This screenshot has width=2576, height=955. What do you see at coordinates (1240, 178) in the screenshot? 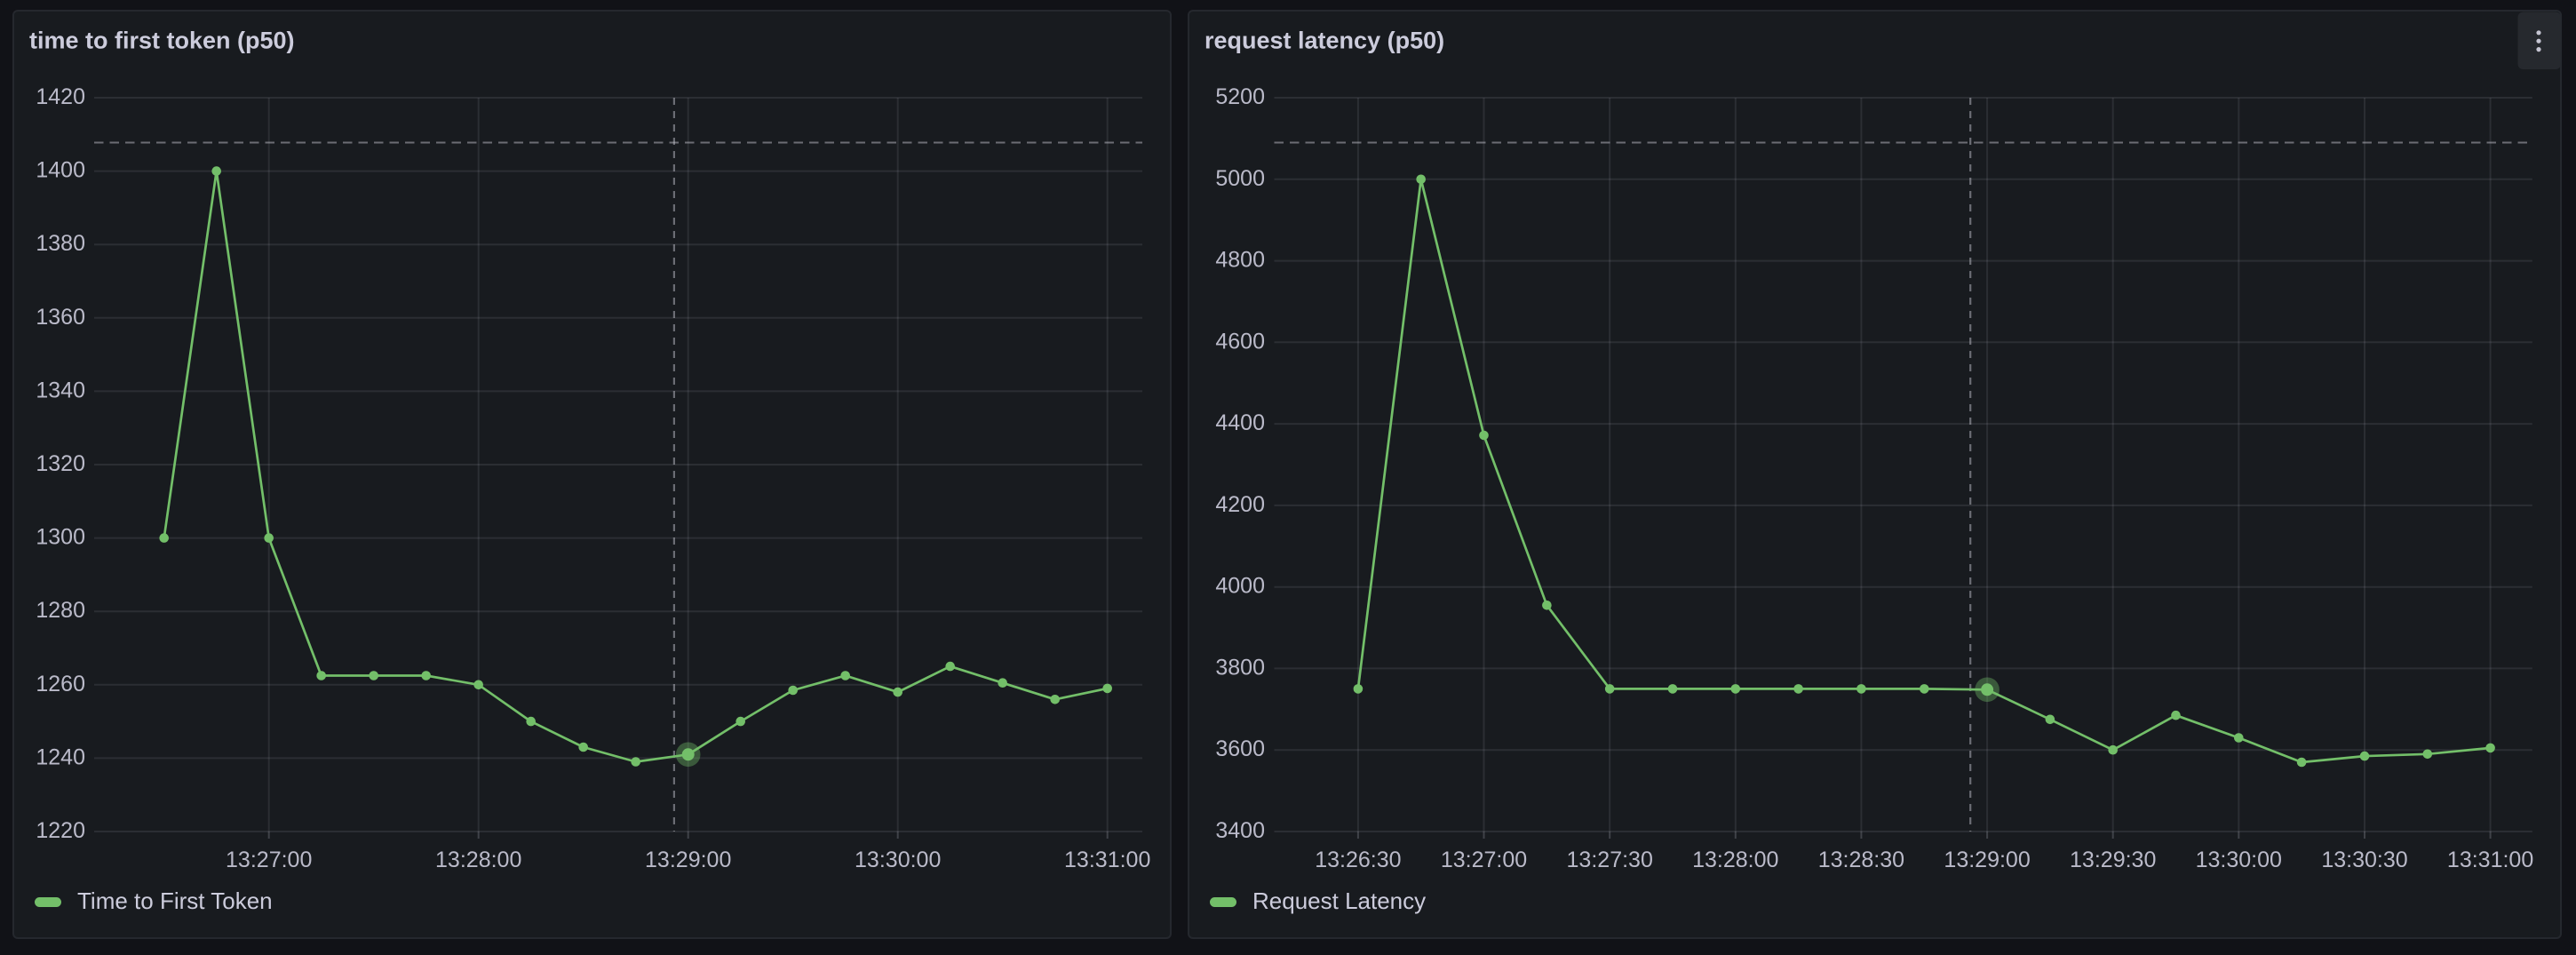
I see `svg-text: 5000` at bounding box center [1240, 178].